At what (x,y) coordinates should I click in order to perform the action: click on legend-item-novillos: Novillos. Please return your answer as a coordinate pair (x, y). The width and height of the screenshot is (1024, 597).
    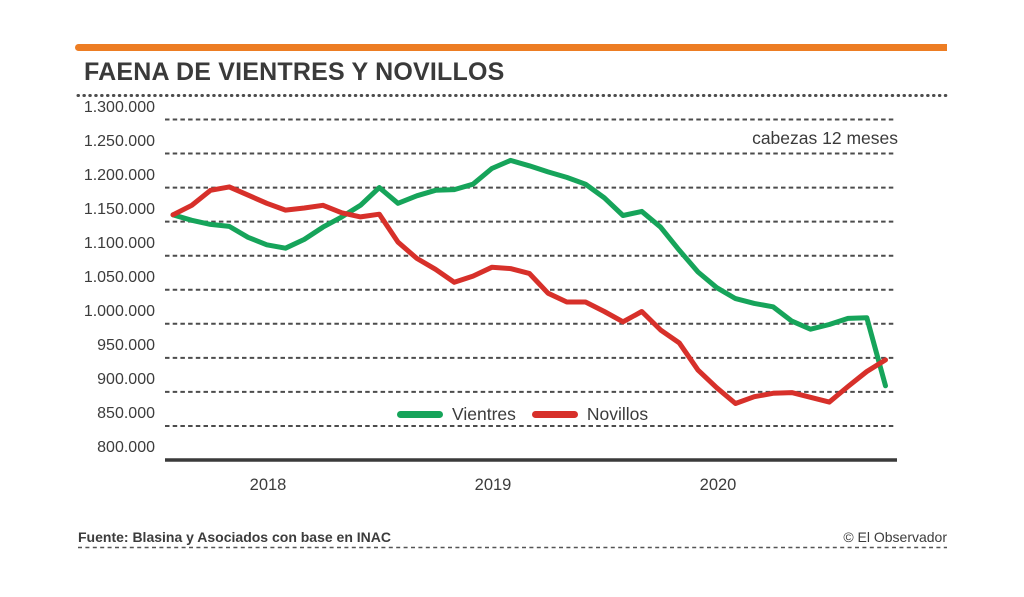
    Looking at the image, I should click on (590, 414).